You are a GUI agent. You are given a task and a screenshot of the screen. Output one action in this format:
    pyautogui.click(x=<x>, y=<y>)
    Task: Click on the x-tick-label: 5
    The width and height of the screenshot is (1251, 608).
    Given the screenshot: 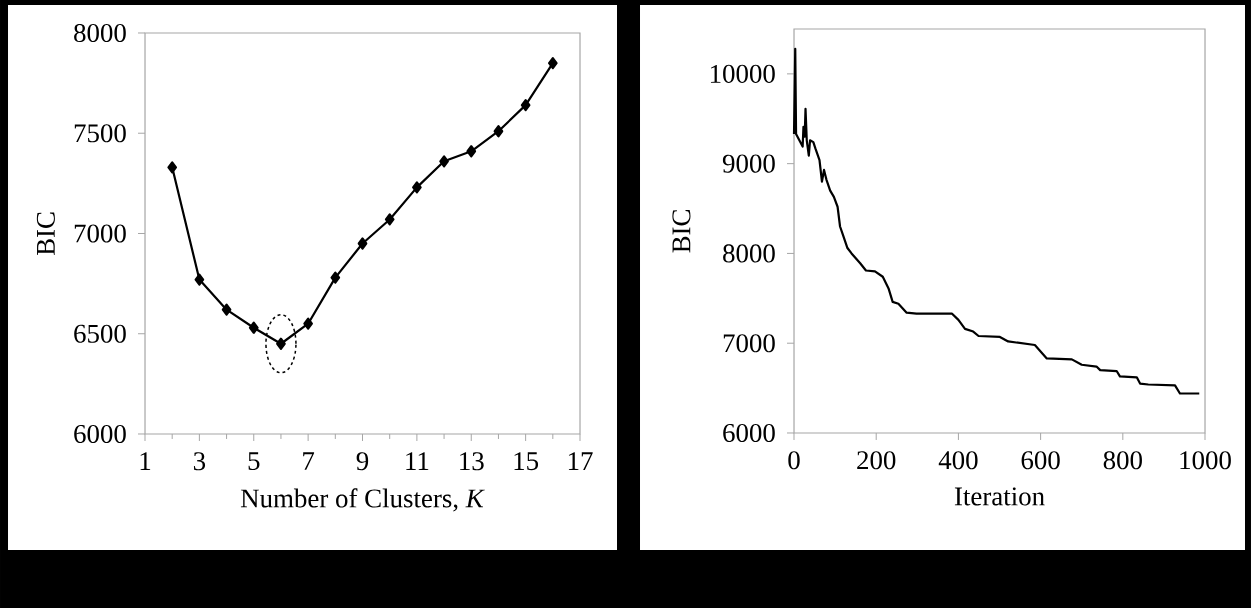 What is the action you would take?
    pyautogui.click(x=254, y=461)
    